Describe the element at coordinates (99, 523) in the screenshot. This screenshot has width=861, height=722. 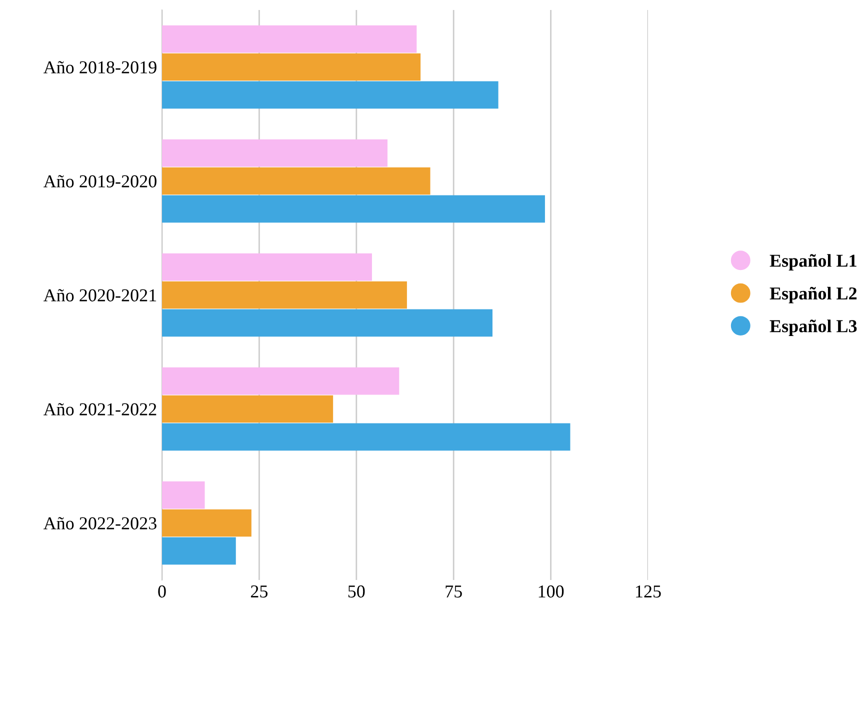
I see `y-tick-label: Año 2022-2023` at that location.